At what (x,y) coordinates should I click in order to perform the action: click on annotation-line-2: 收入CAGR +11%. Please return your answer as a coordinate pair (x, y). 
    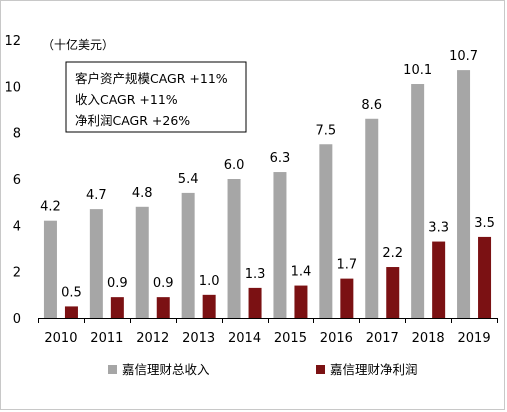
    Looking at the image, I should click on (126, 99).